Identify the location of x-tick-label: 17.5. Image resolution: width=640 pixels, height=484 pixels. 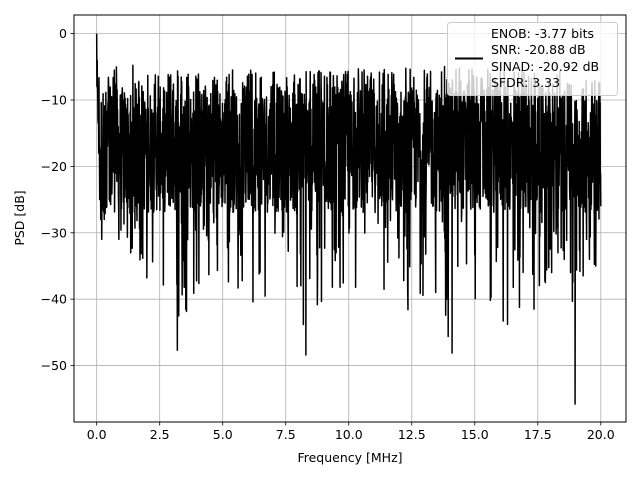
(538, 434).